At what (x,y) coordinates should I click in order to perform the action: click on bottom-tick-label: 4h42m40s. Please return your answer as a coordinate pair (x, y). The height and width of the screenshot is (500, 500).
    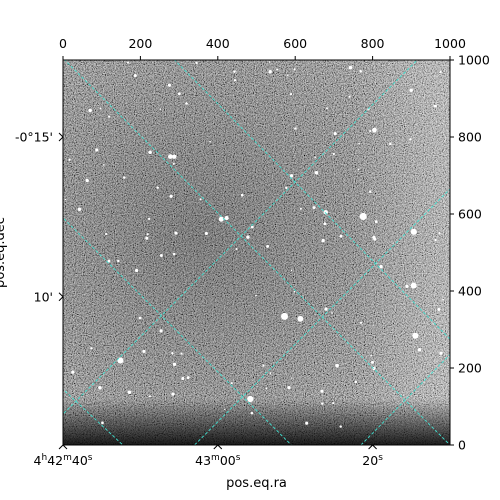
    Looking at the image, I should click on (63, 460).